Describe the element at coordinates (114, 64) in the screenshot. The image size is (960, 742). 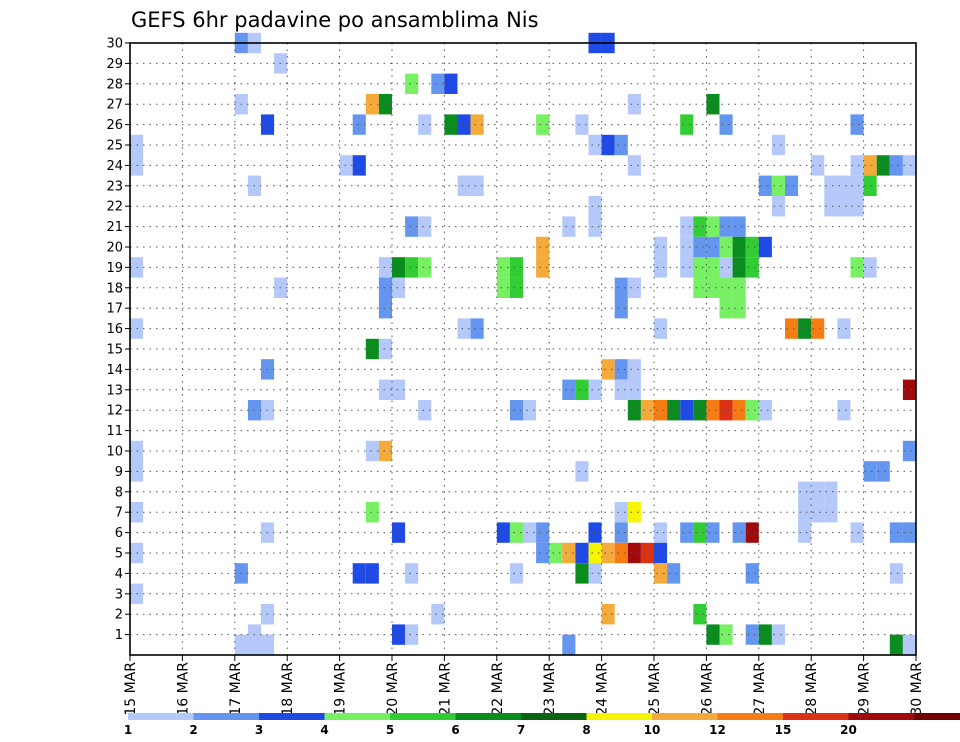
I see `y-tick-label: 29` at that location.